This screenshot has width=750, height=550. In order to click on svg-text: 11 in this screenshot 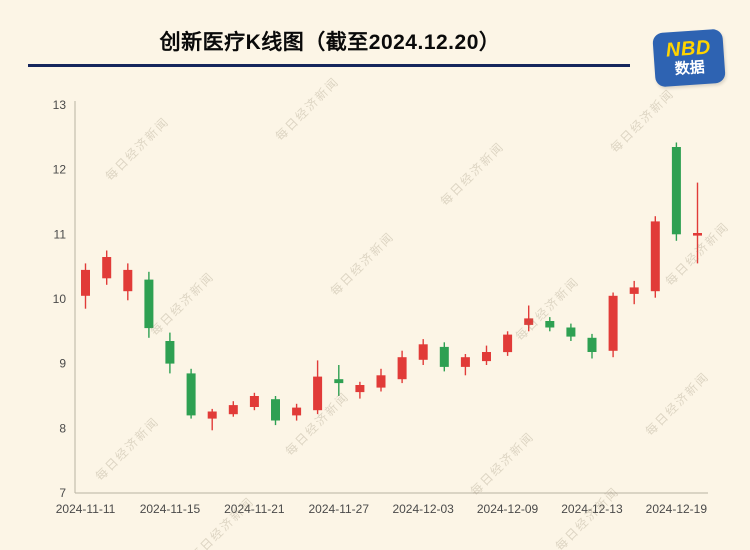, I will do `click(60, 234)`.